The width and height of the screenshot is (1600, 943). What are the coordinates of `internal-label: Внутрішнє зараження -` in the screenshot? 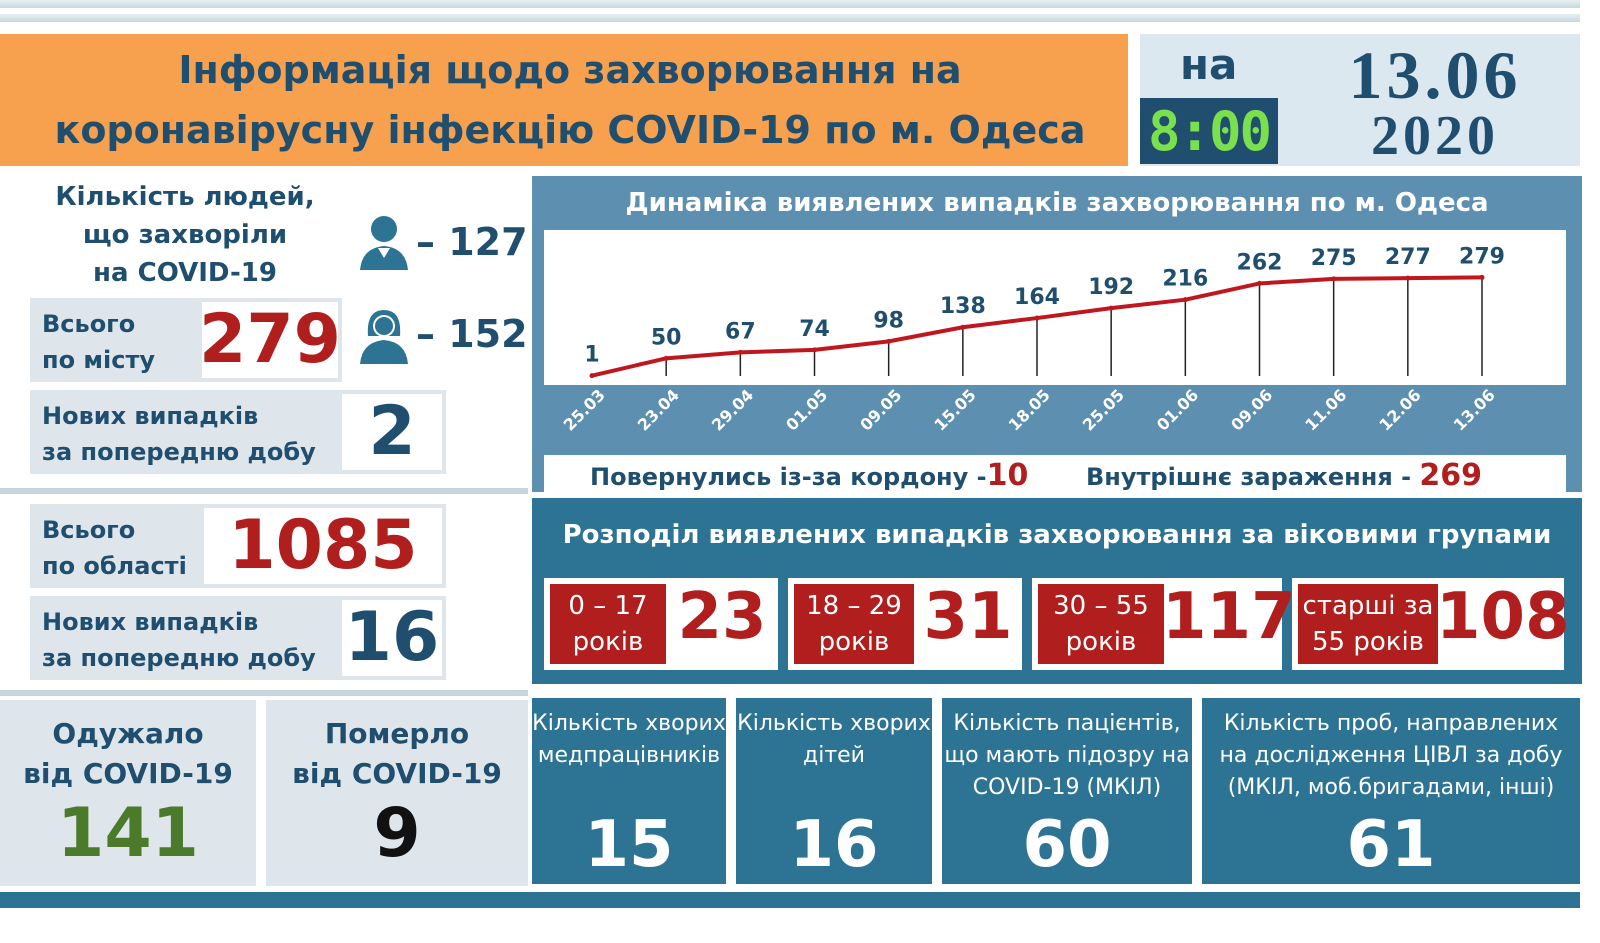 It's located at (1249, 477).